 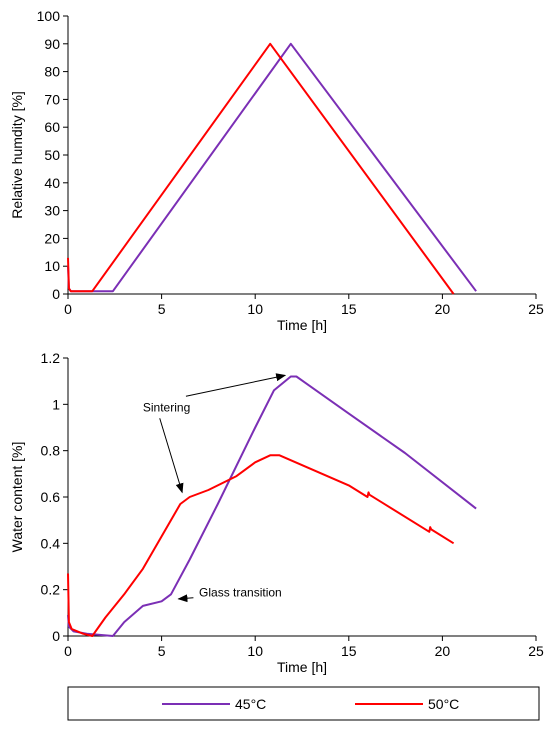 I want to click on water-content-chart-x-axis-title: Time [h], so click(x=302, y=667).